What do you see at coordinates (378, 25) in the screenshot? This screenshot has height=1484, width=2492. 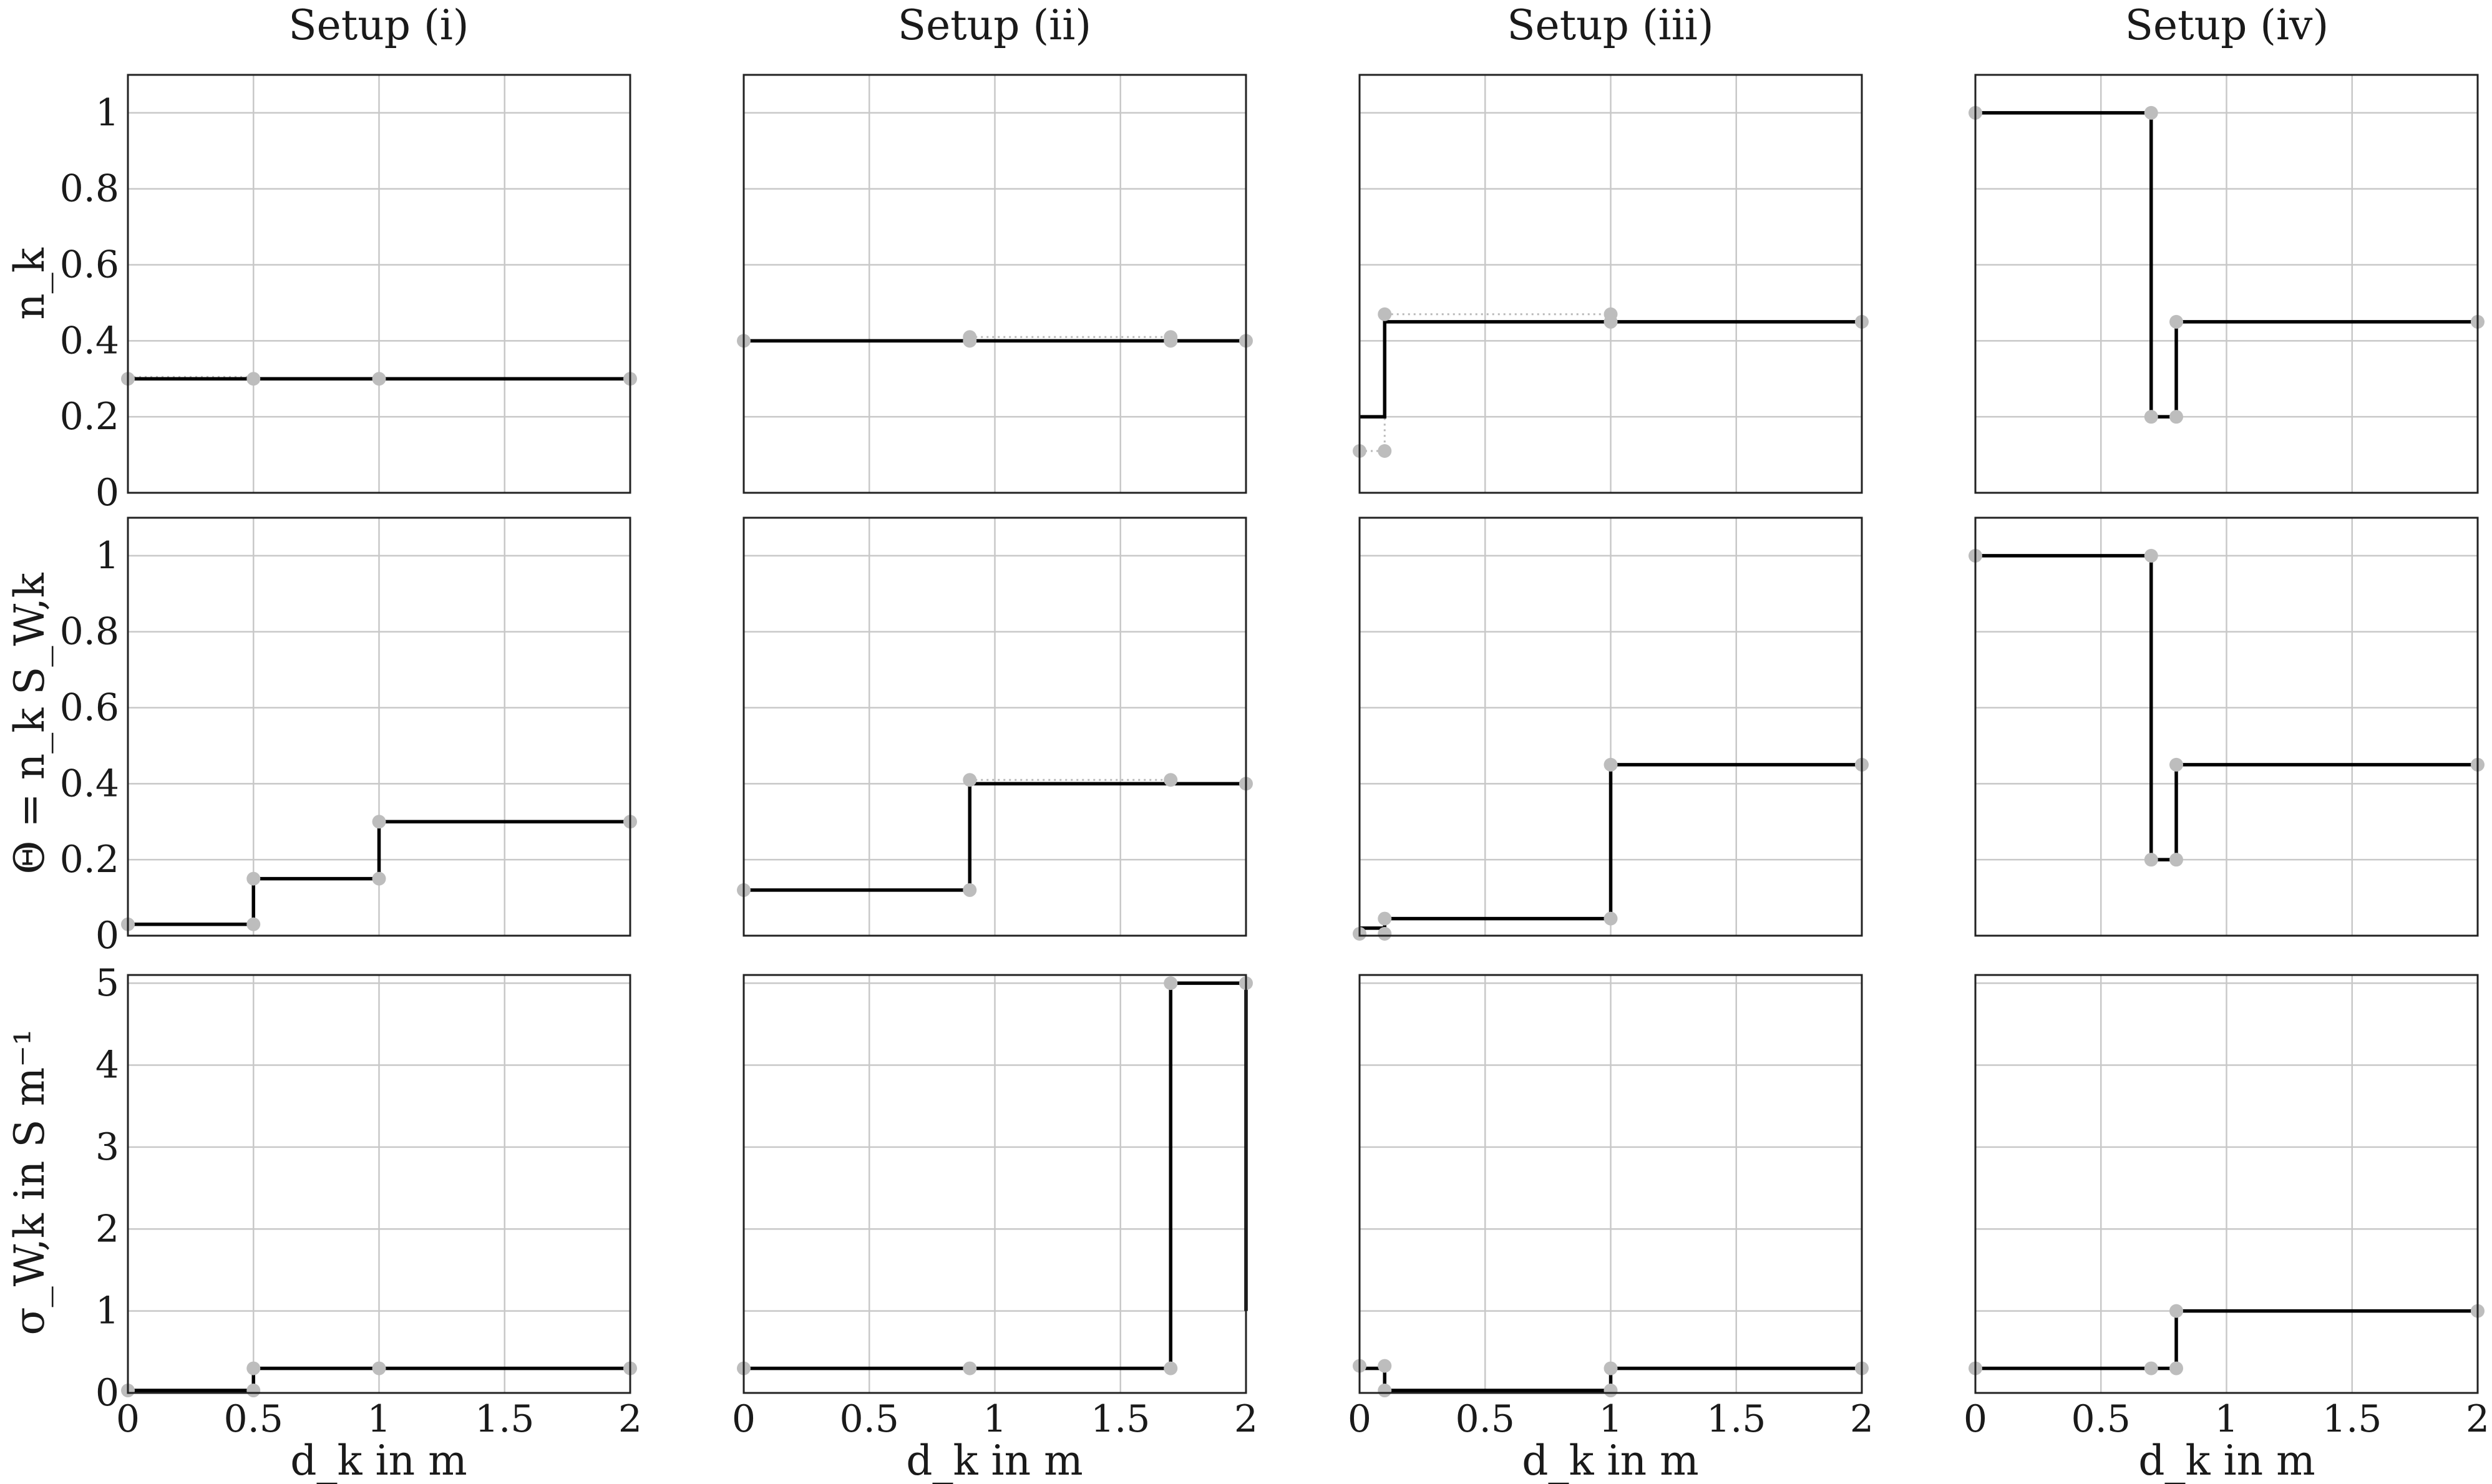 I see `column-title-1: Setup (i)` at bounding box center [378, 25].